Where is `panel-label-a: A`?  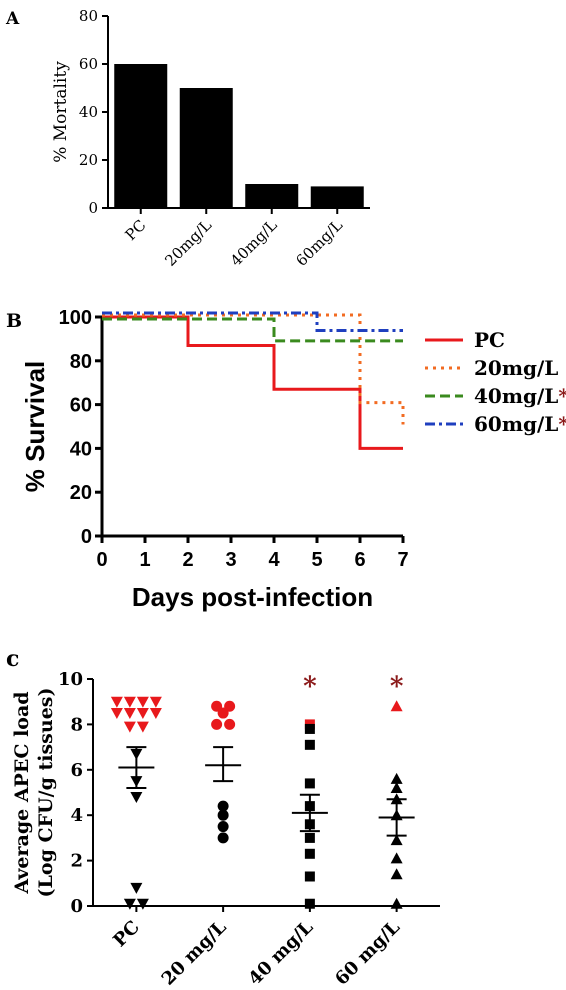
panel-label-a: A is located at coordinates (12, 19).